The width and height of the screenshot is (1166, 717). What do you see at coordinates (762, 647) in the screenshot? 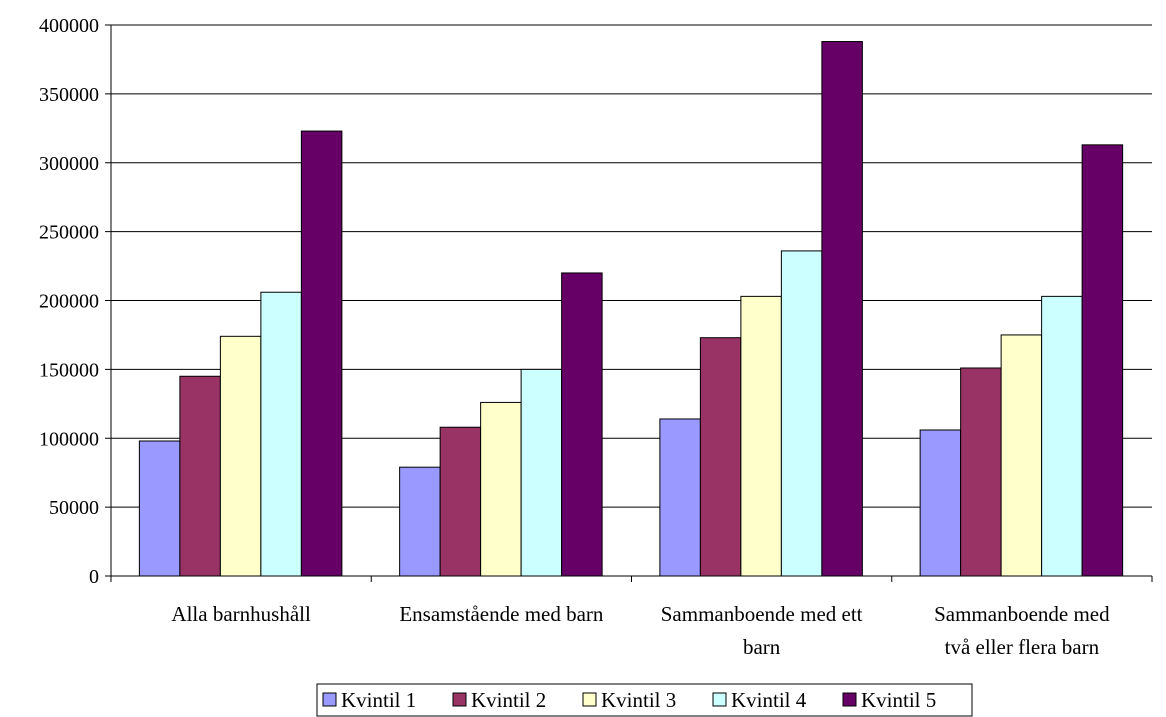
I see `x-category-label: barn` at bounding box center [762, 647].